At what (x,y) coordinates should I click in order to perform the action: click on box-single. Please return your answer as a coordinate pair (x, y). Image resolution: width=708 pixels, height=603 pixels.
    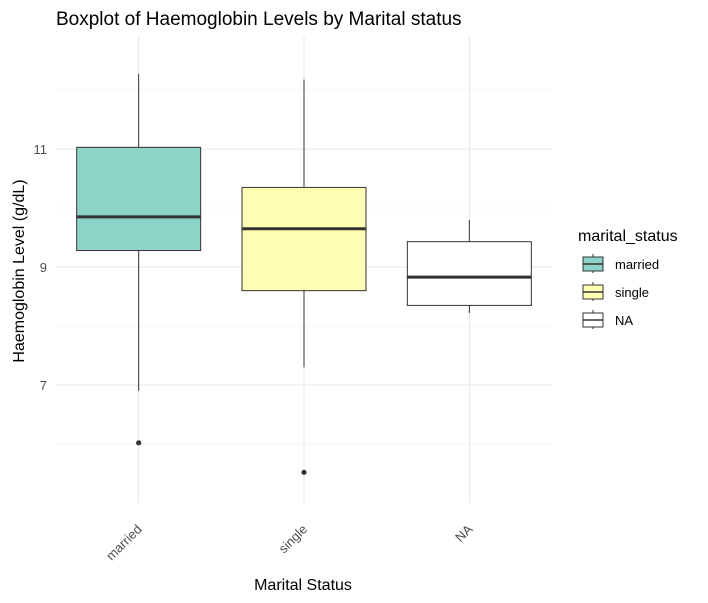
    Looking at the image, I should click on (304, 277).